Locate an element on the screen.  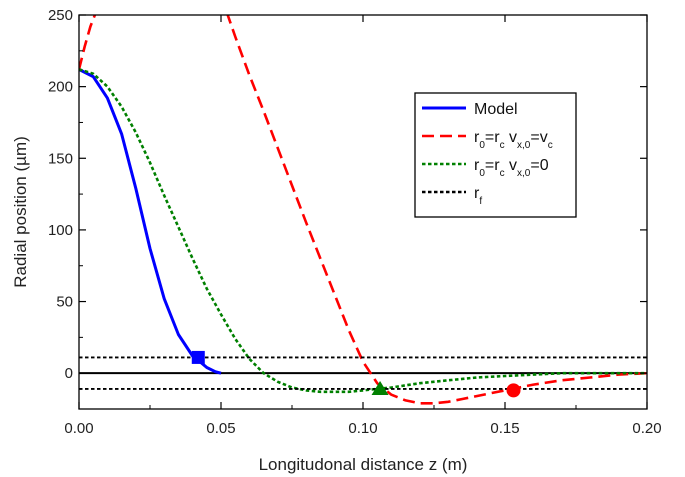
x-tick-label: 0.15 is located at coordinates (504, 428).